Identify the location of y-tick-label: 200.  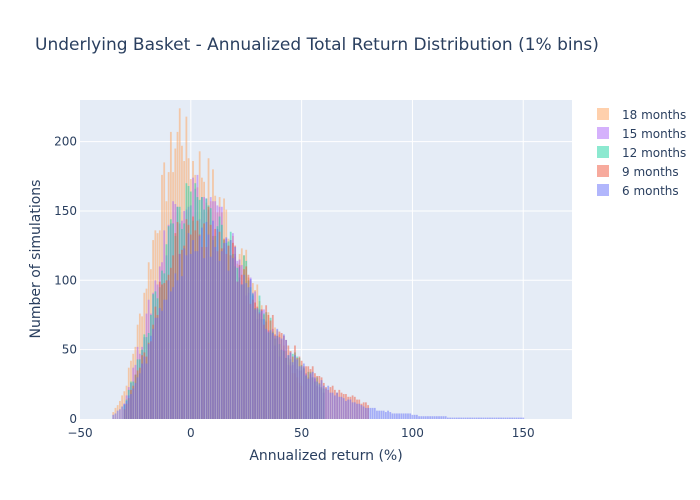
(65, 142).